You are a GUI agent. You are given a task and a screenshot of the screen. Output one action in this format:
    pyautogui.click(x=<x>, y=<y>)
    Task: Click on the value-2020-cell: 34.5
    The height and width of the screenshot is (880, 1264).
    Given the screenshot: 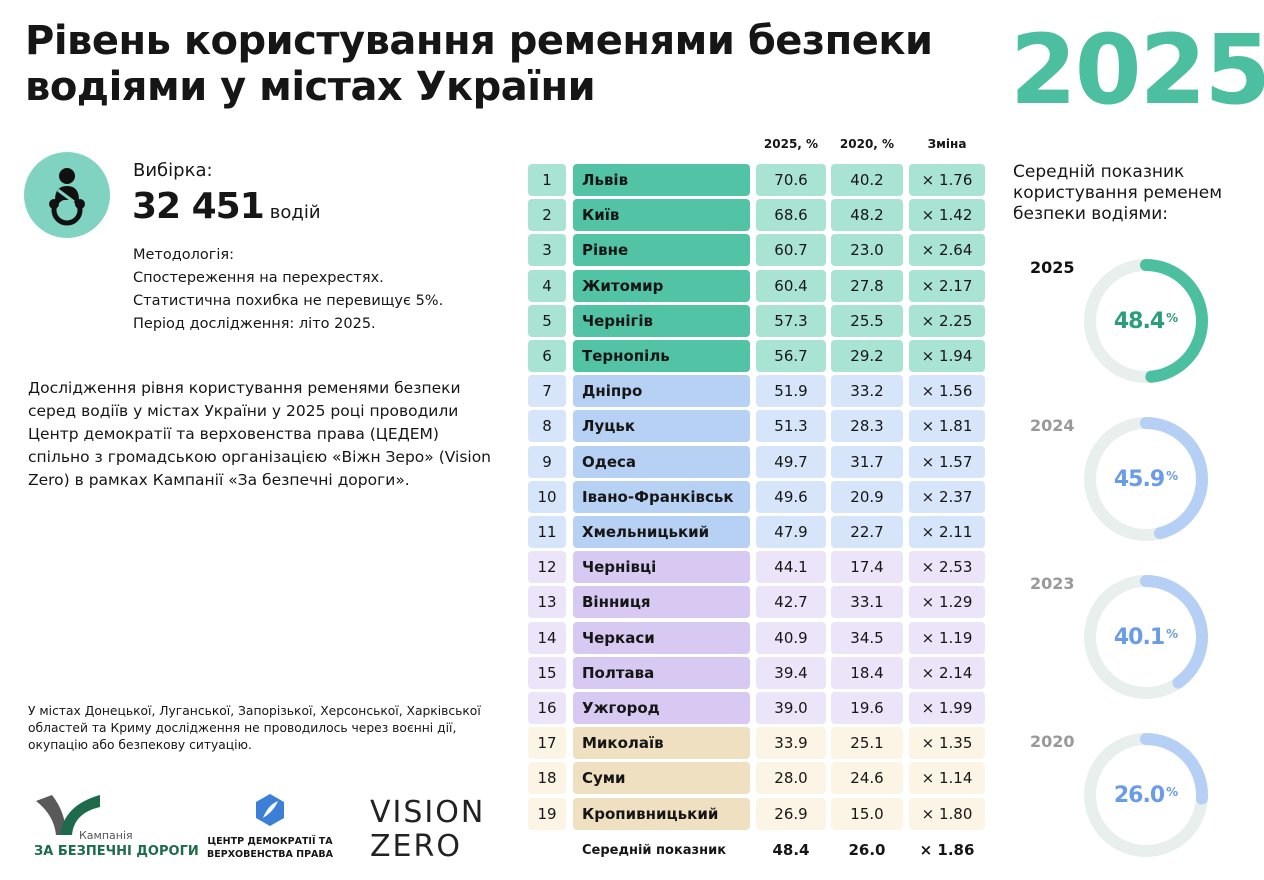 What is the action you would take?
    pyautogui.click(x=867, y=637)
    